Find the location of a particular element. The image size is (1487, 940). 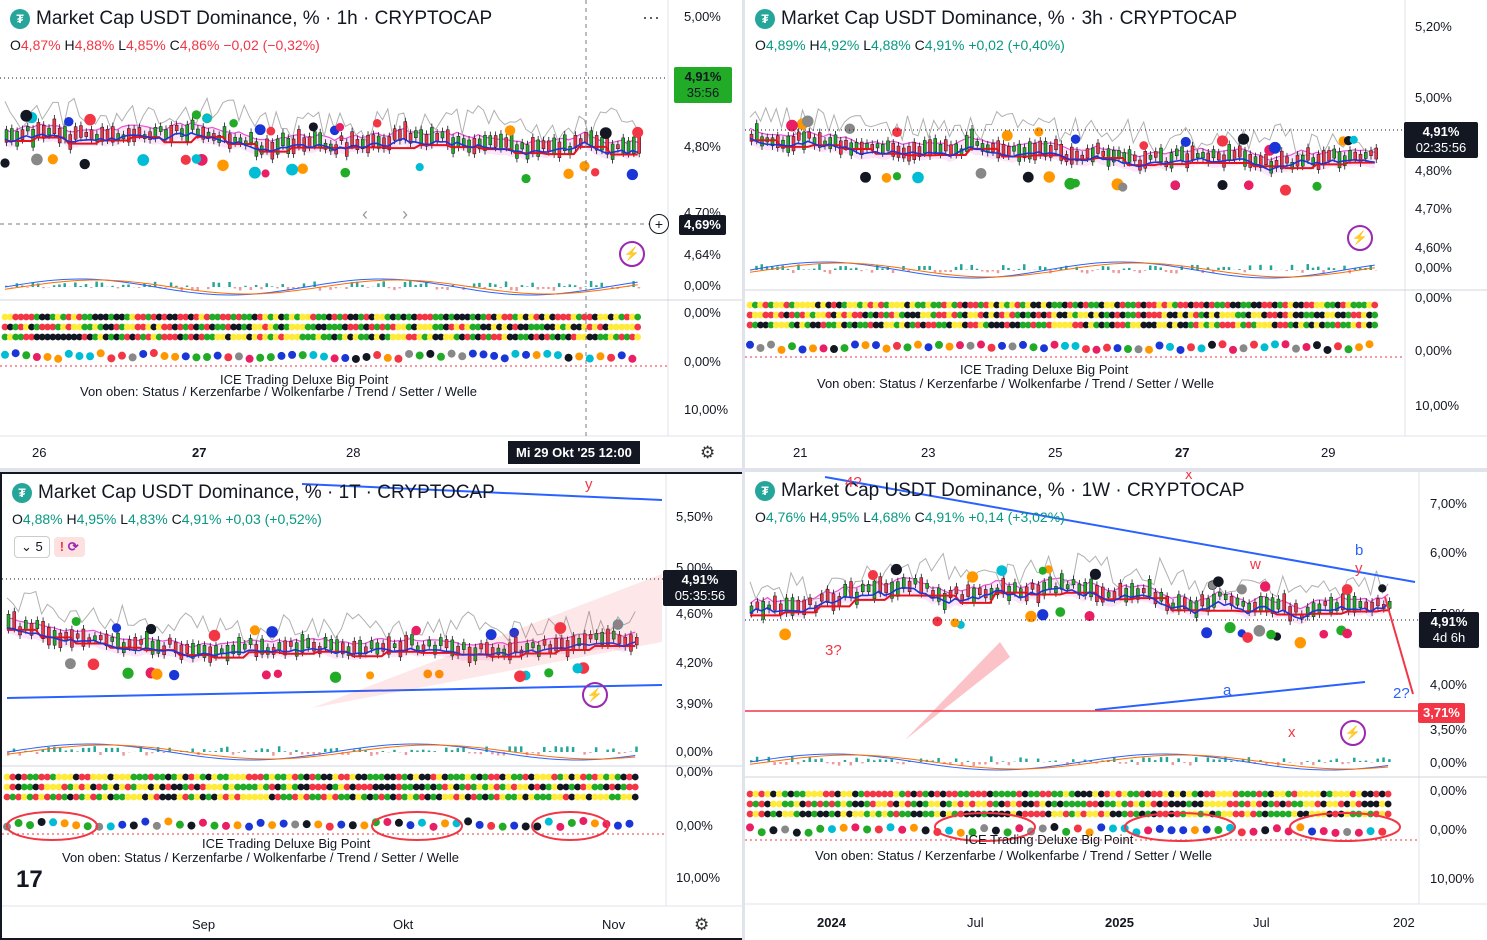

signal-dot is located at coordinates (302, 169).